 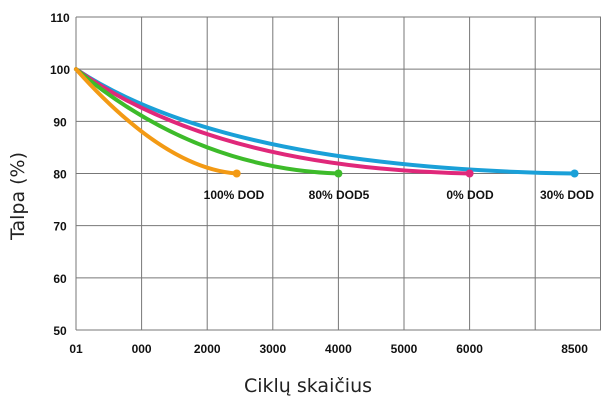 I want to click on x-axis-title: Ciklų skaičius, so click(x=308, y=386).